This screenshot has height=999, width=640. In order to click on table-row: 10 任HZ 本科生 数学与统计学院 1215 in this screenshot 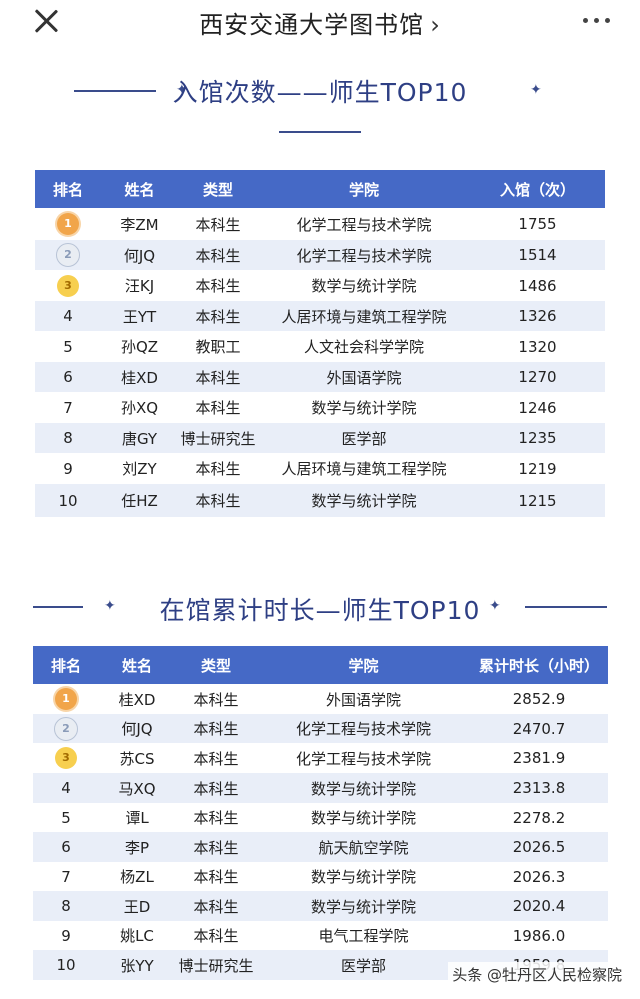, I will do `click(320, 500)`.